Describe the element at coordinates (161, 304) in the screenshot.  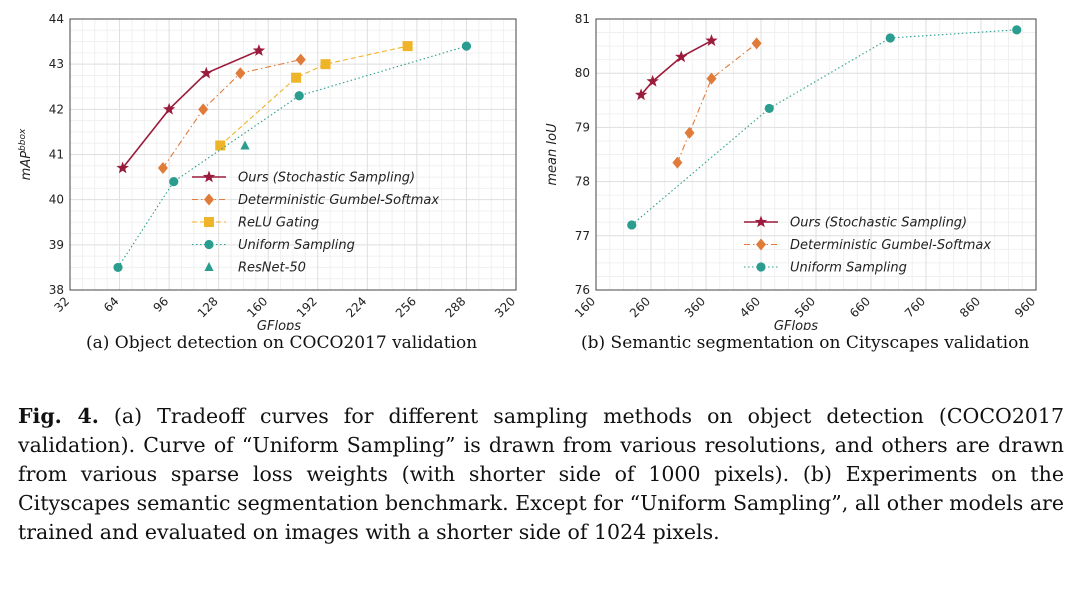
I see `x-tick-label: 96` at that location.